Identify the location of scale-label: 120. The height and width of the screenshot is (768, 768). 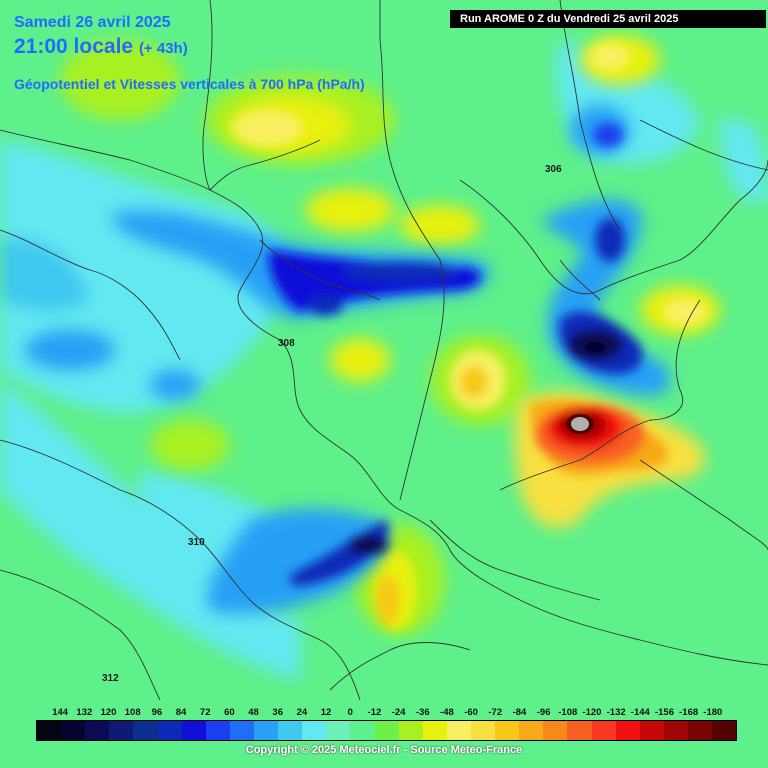
(108, 712).